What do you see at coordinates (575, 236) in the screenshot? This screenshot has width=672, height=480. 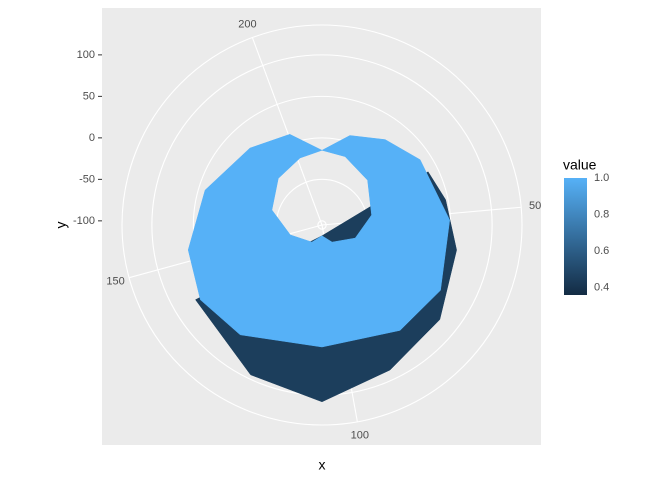 I see `colorbar` at bounding box center [575, 236].